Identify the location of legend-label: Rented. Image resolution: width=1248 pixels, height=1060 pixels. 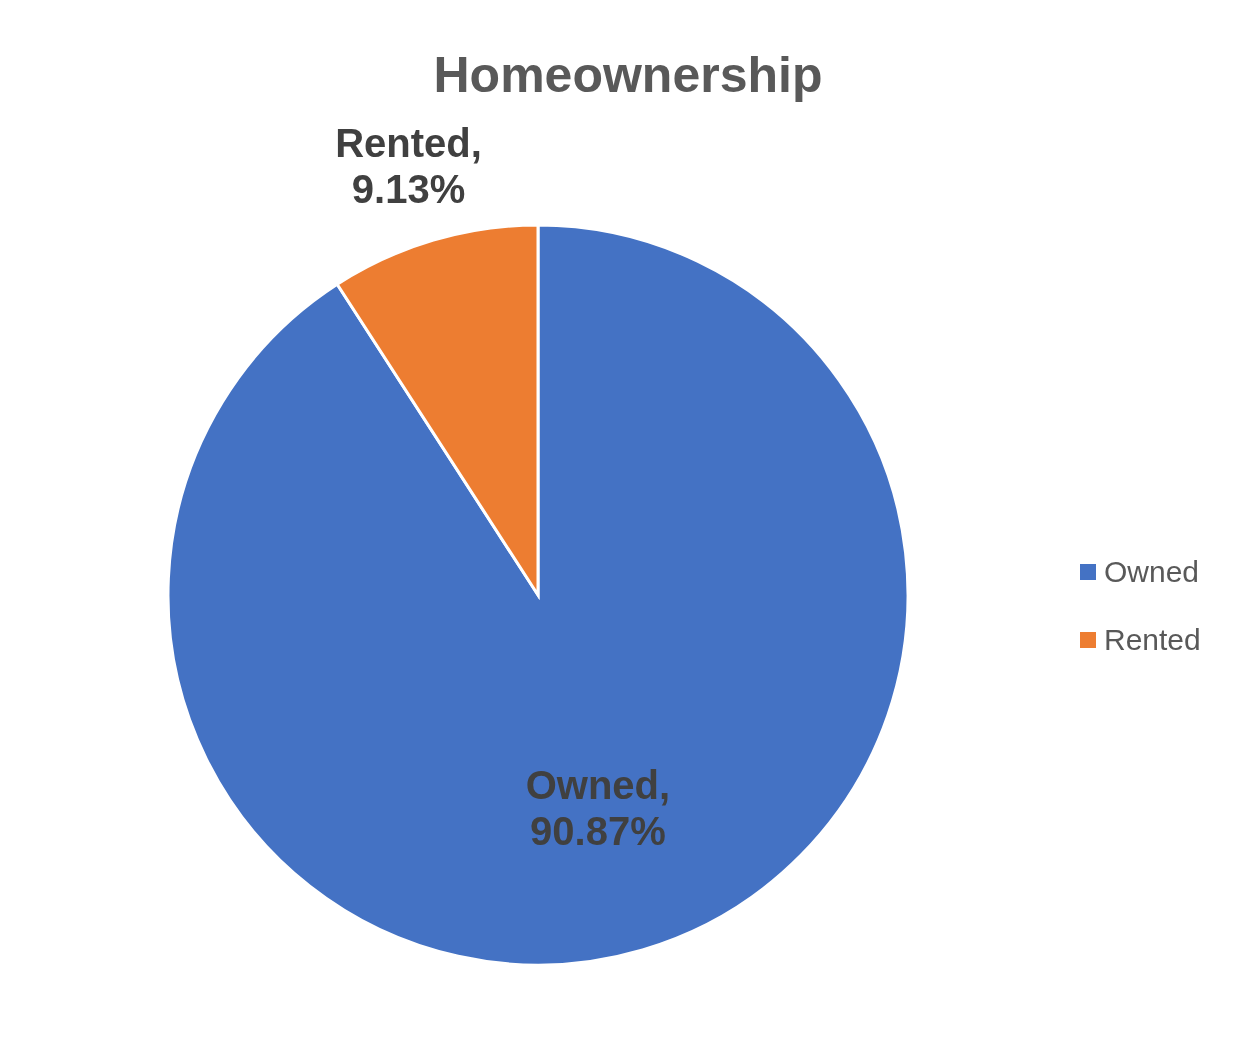
(1152, 640).